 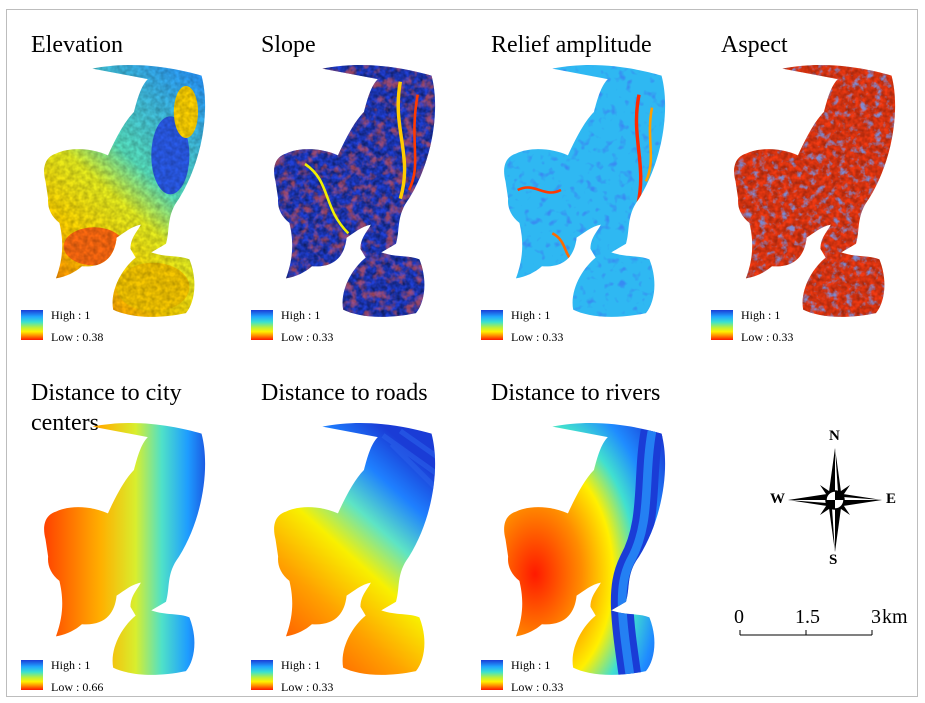 I want to click on panel-elevation: Elevation High : 1 Low : 0.38, so click(x=122, y=182).